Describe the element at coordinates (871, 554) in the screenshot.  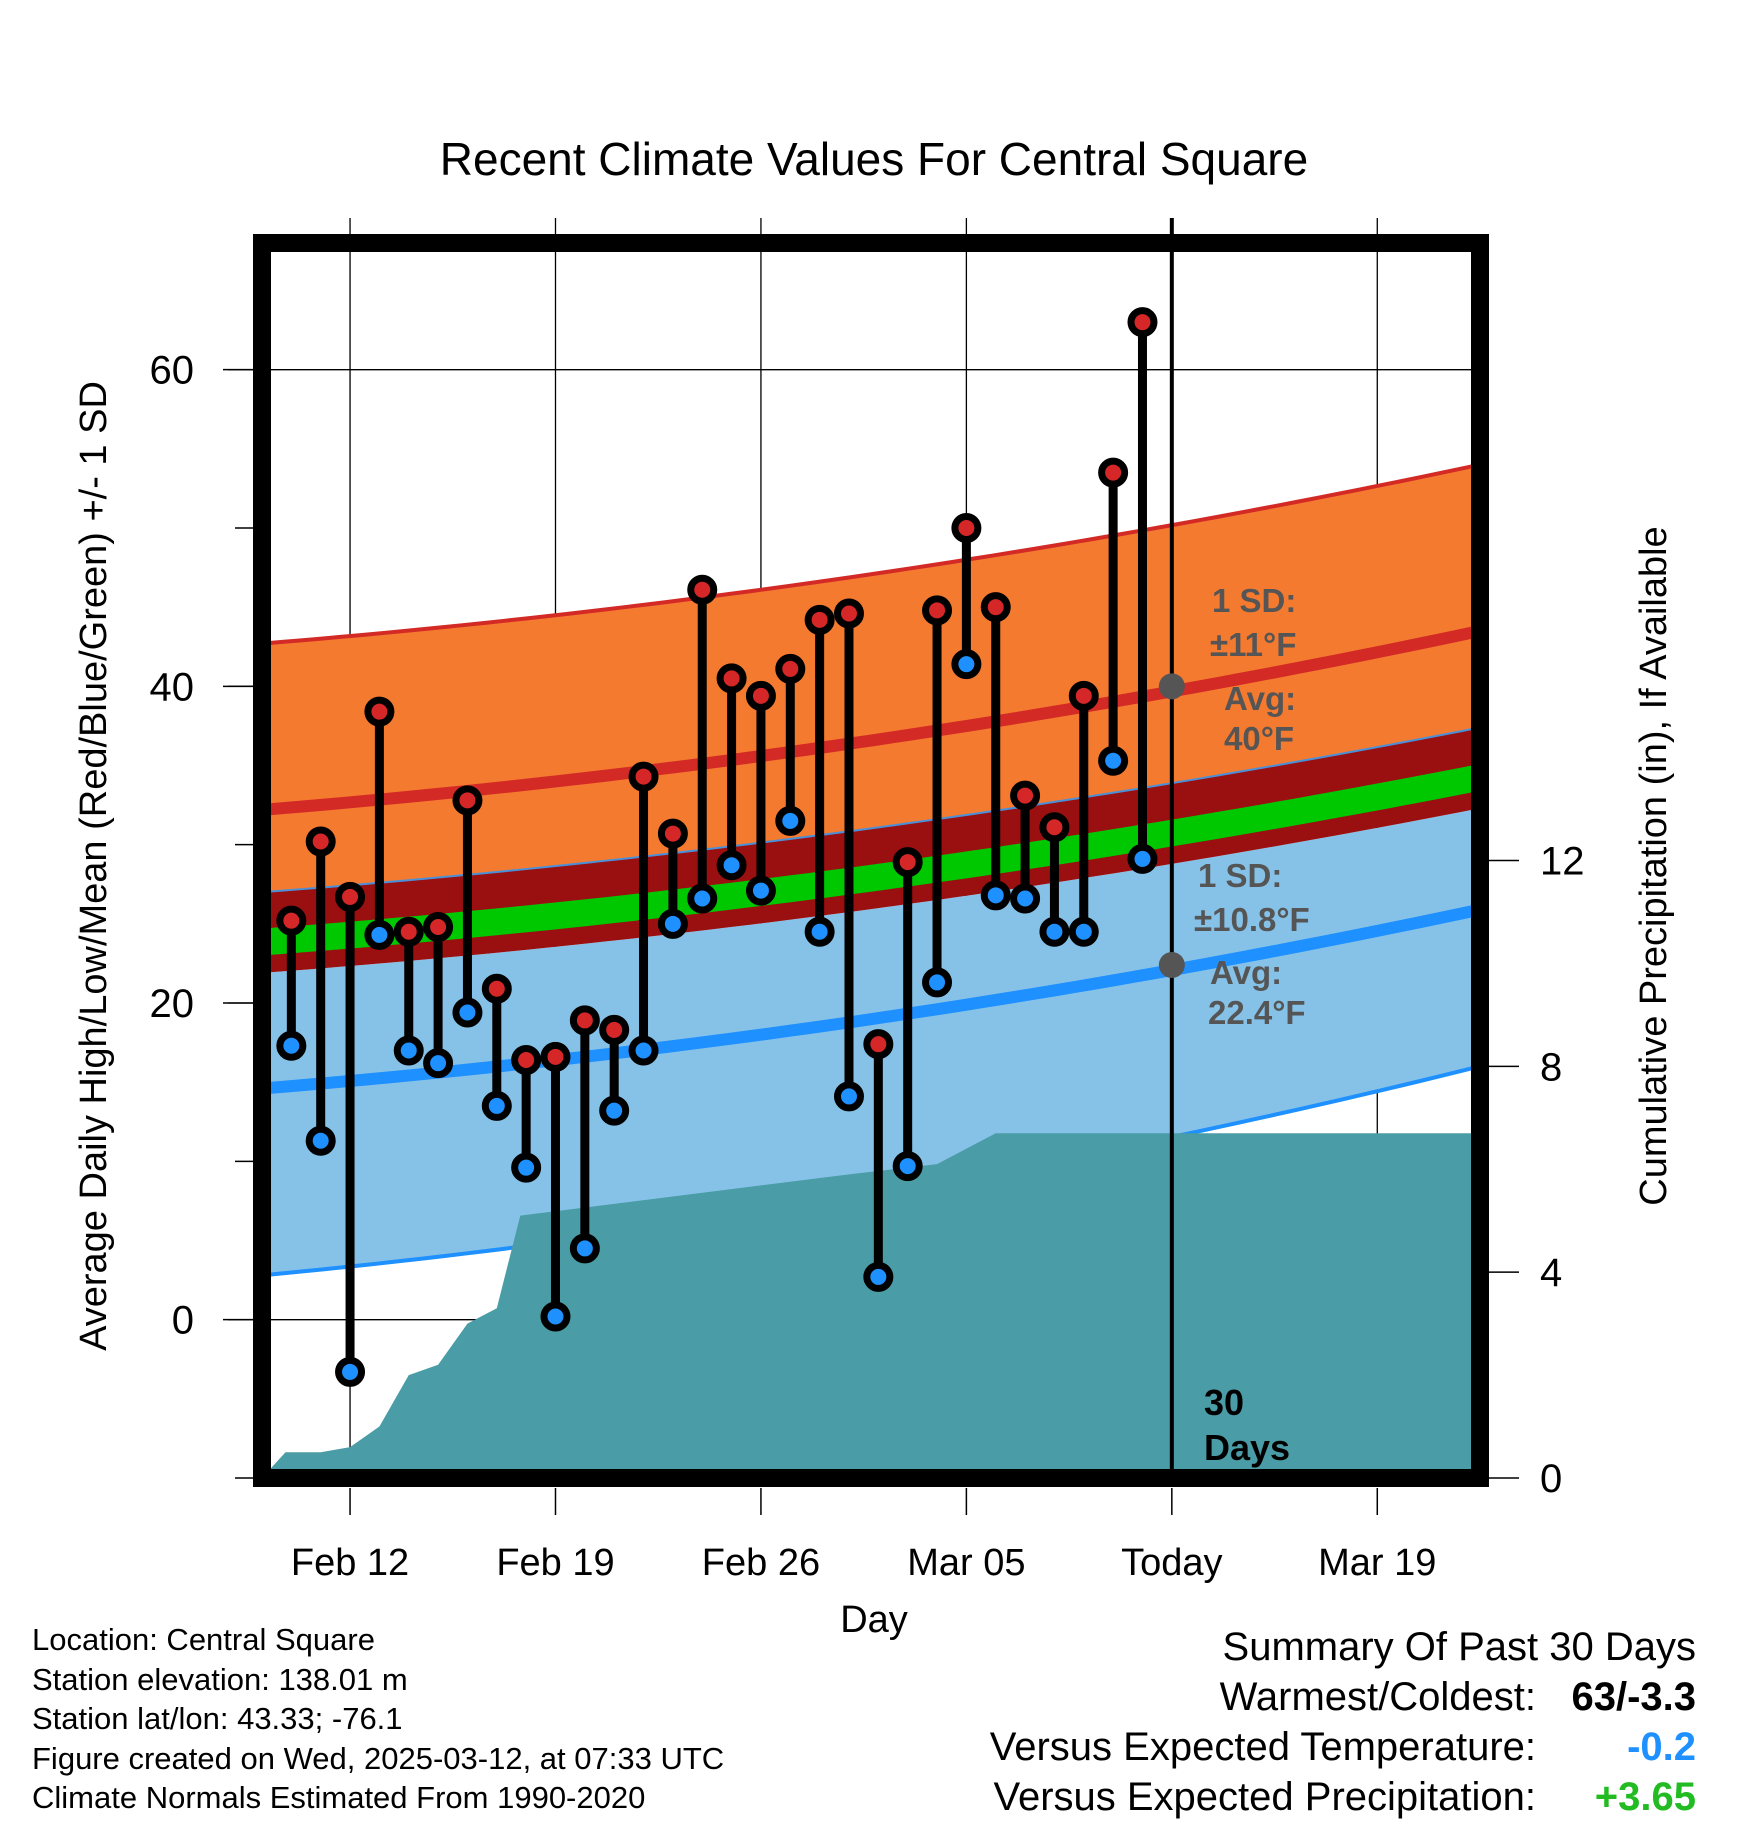
I see `high-sd-upper-line` at that location.